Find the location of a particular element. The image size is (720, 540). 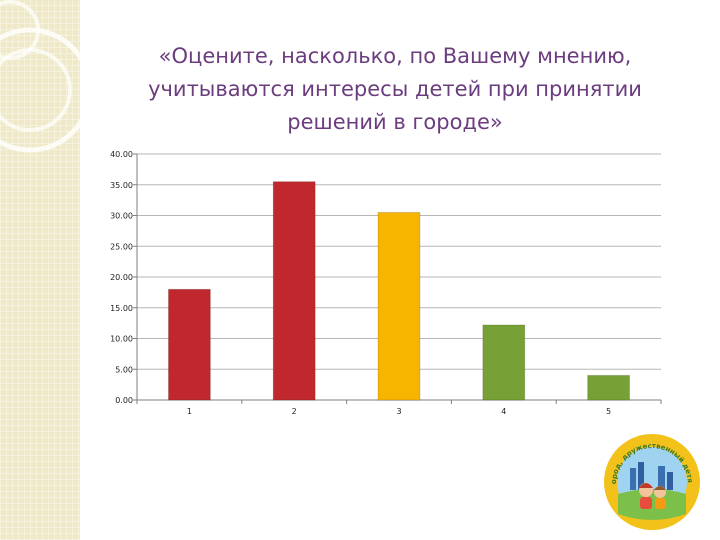

y-tick-label: 40.00 is located at coordinates (121, 154).